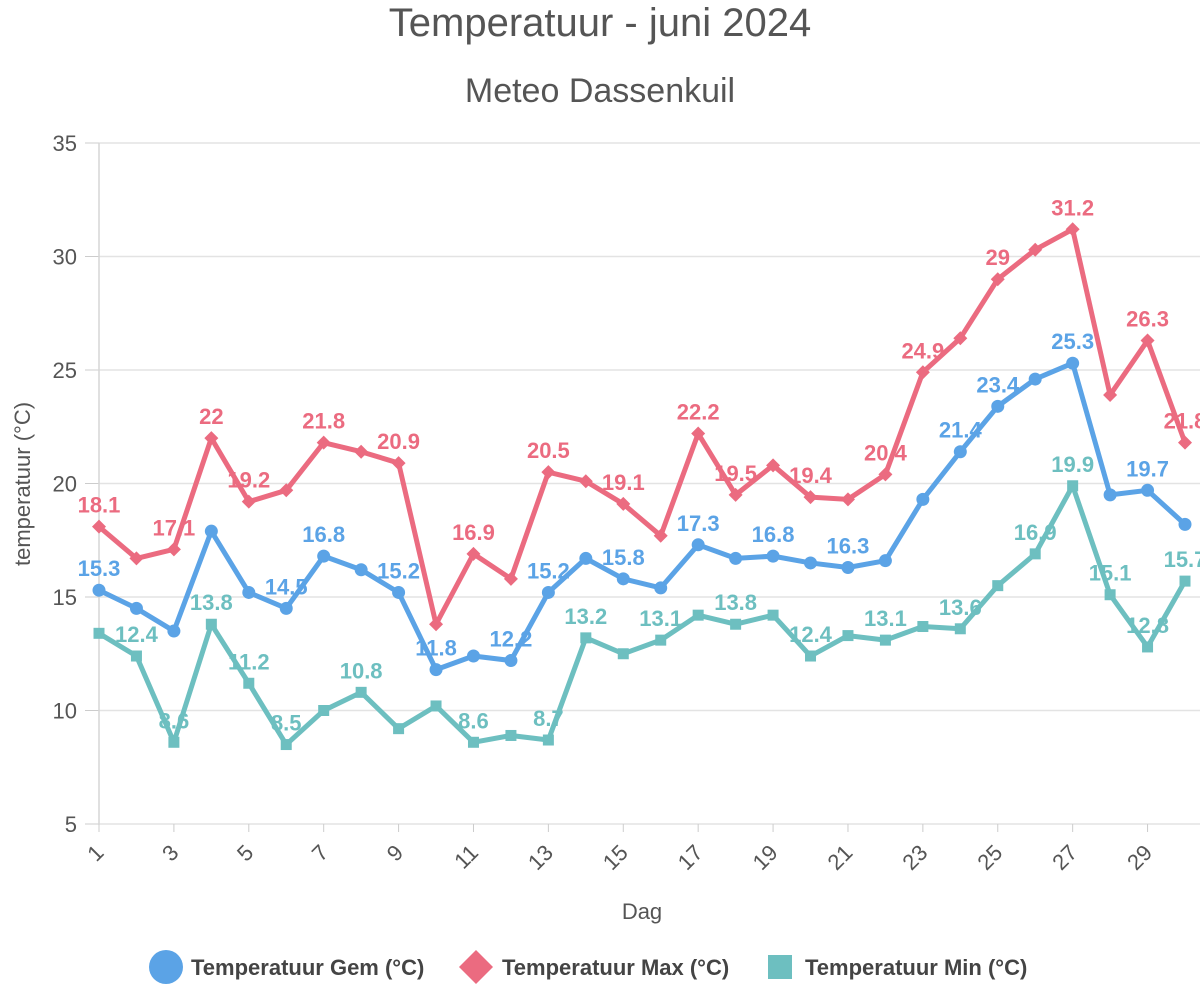  What do you see at coordinates (548, 570) in the screenshot?
I see `data-label: 15.2` at bounding box center [548, 570].